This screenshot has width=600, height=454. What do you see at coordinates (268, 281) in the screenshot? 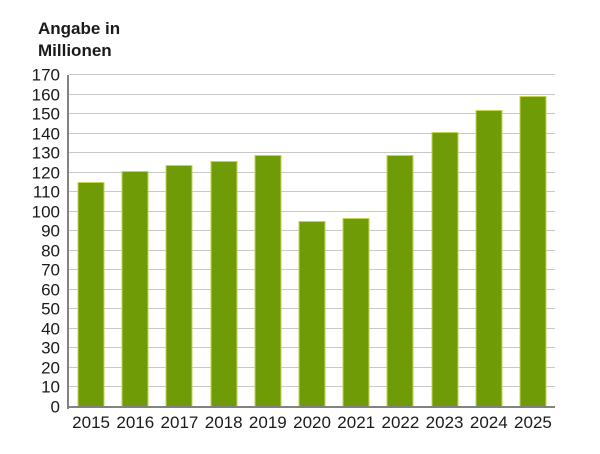
I see `bar-2019` at bounding box center [268, 281].